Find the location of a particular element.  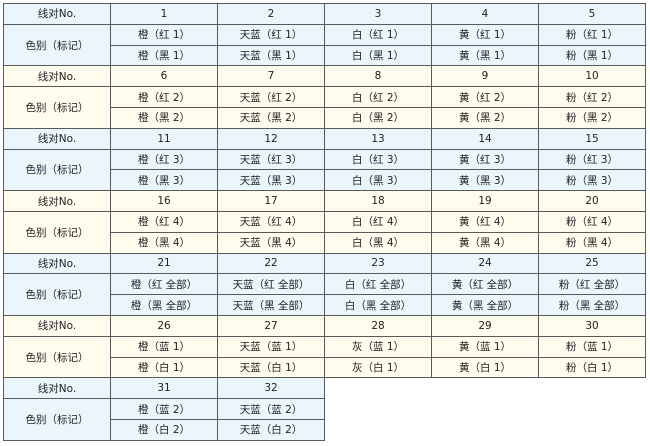

color-cell: 灰（蓝 1） is located at coordinates (378, 346).